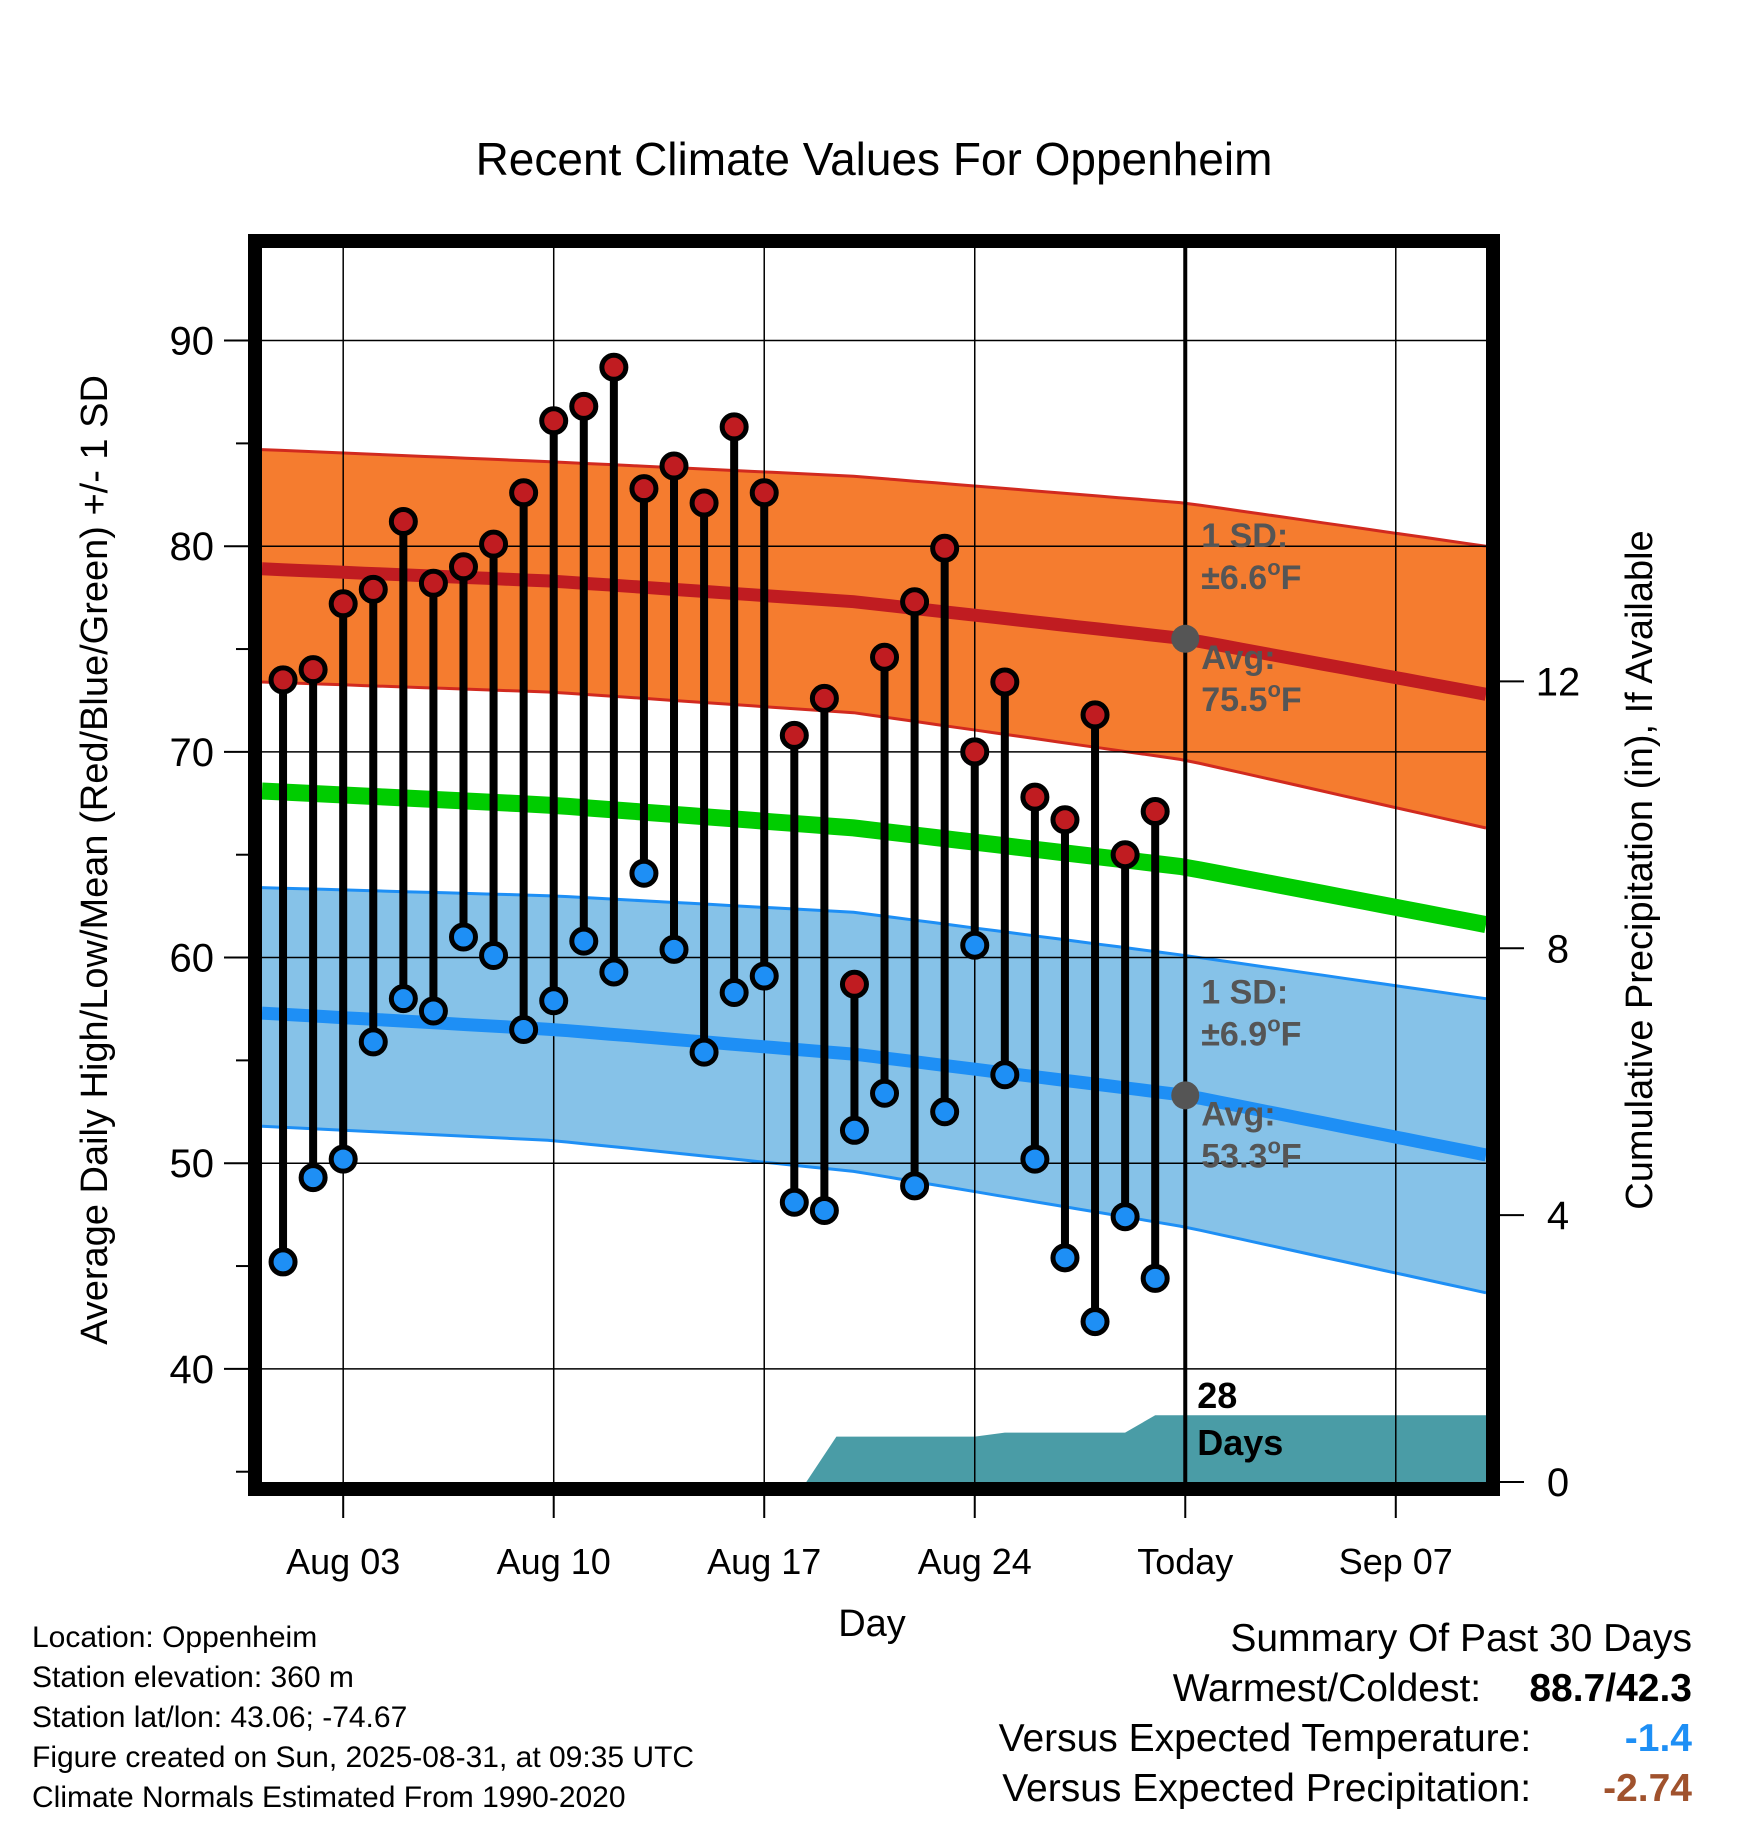  Describe the element at coordinates (874, 159) in the screenshot. I see `chart-title: Recent Climate Values For Oppenheim` at that location.